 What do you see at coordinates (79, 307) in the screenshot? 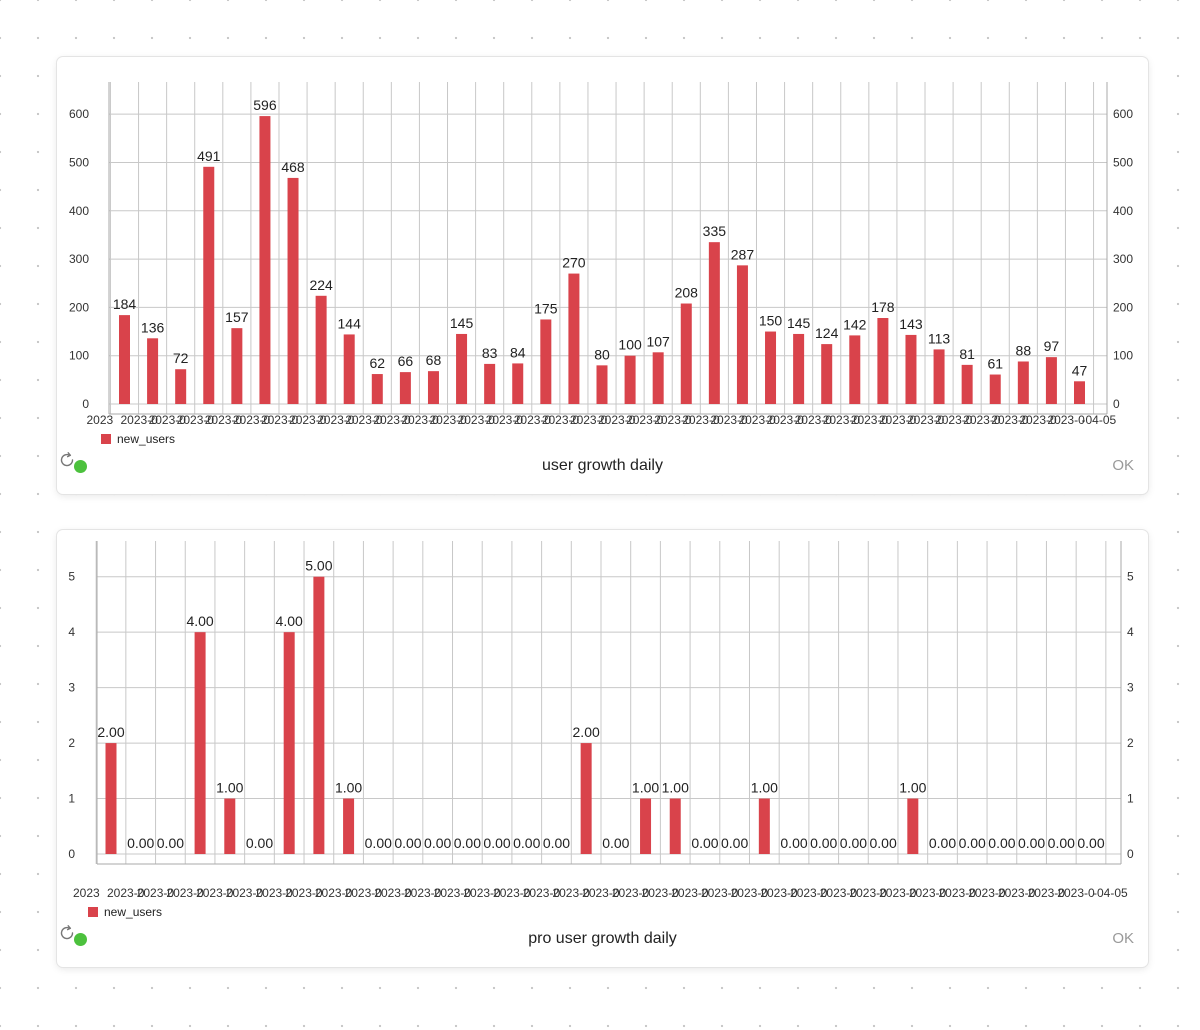
I see `y-tick-label-left: 200` at bounding box center [79, 307].